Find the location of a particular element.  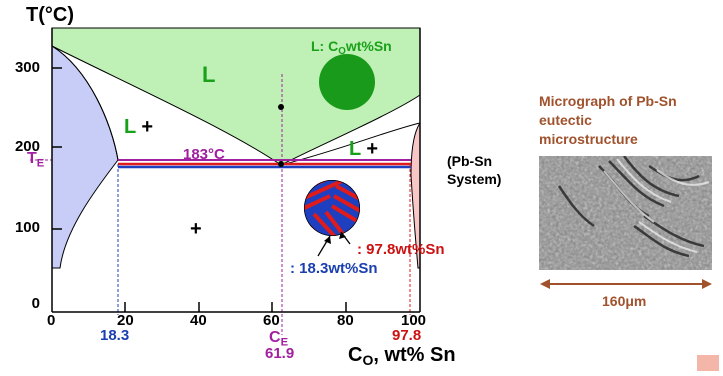

x-tick-100: 100 is located at coordinates (414, 320).